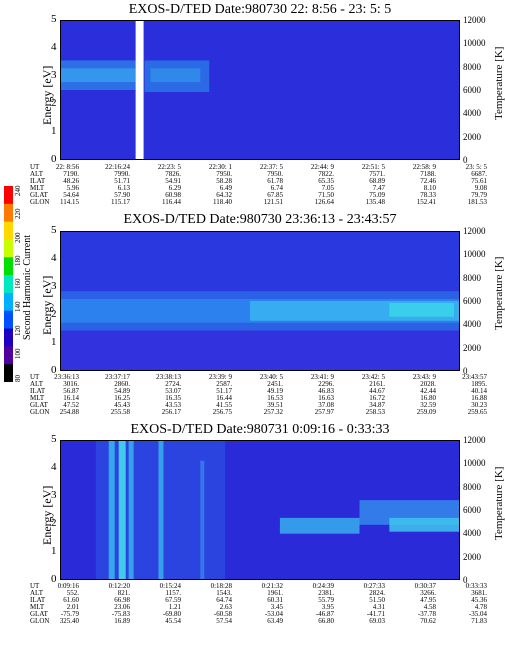 This screenshot has height=649, width=505. I want to click on ephemeris-value: 23:43: 9, so click(424, 377).